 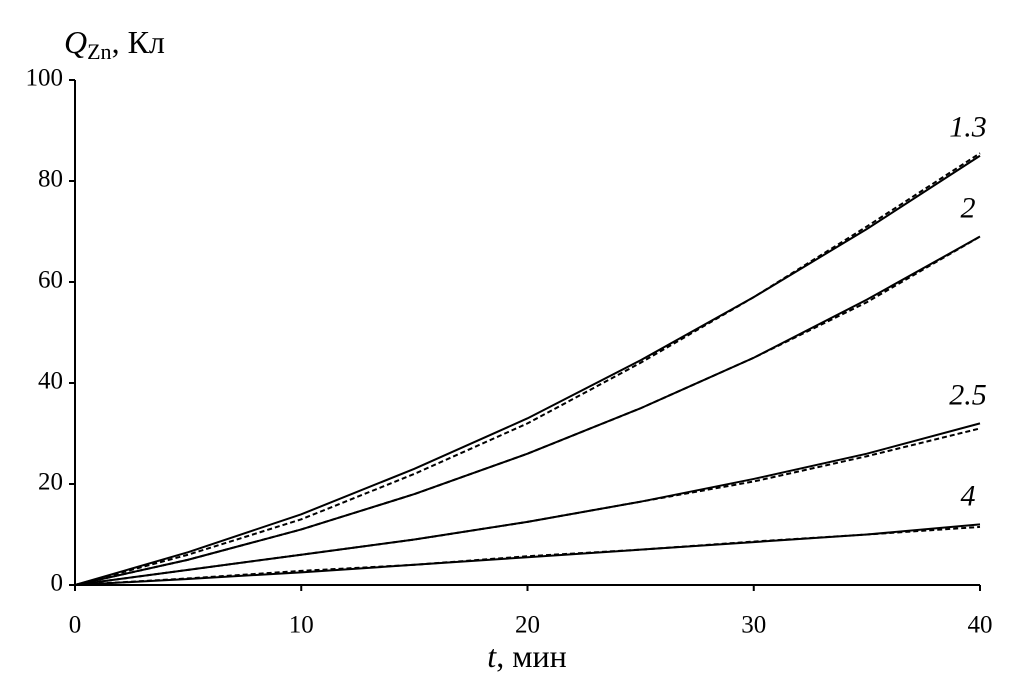 What do you see at coordinates (75, 625) in the screenshot?
I see `x-tick-label: 0` at bounding box center [75, 625].